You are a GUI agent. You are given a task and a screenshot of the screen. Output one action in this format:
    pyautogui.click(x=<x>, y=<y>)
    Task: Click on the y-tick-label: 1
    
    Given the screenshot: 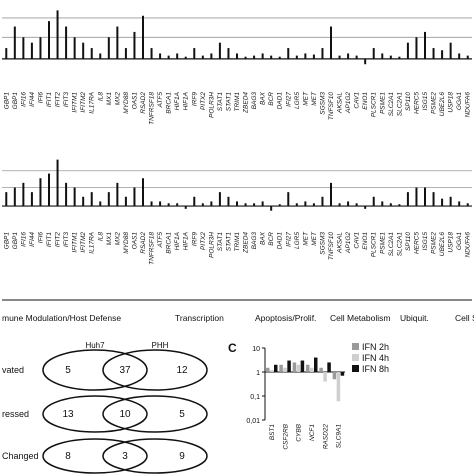 What is the action you would take?
    pyautogui.click(x=258, y=373)
    